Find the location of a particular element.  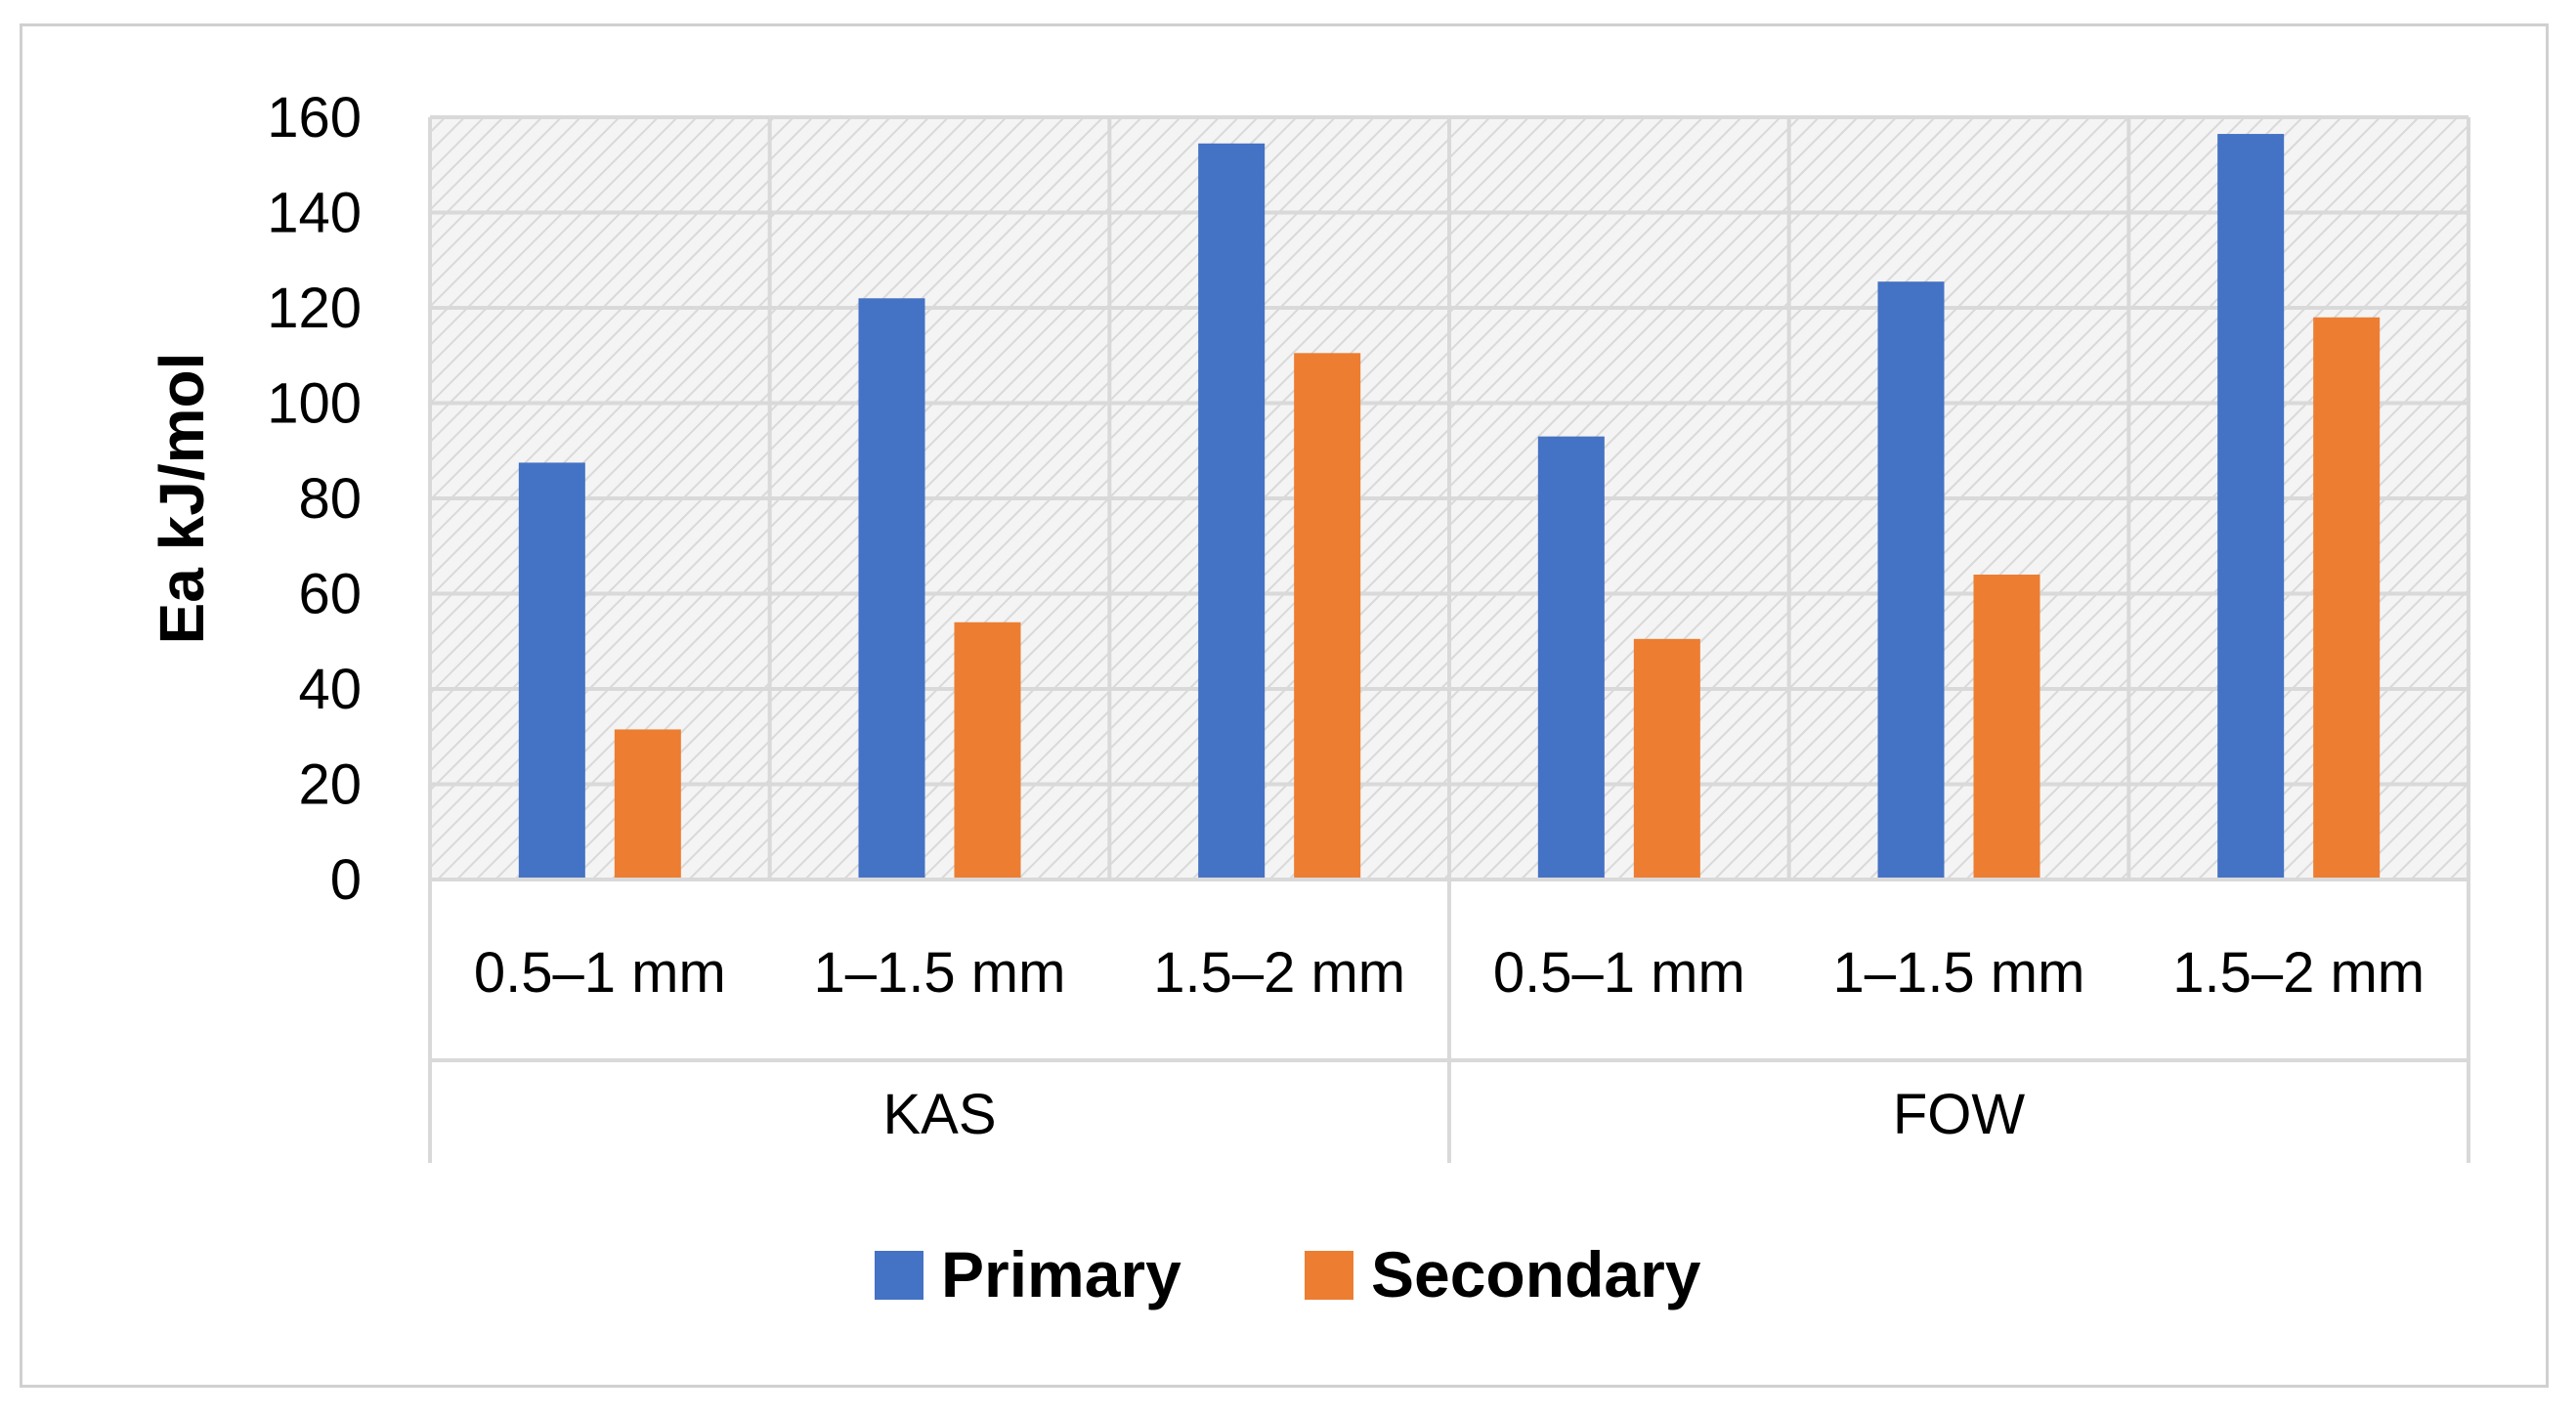

legend-swatch-primary is located at coordinates (899, 1275).